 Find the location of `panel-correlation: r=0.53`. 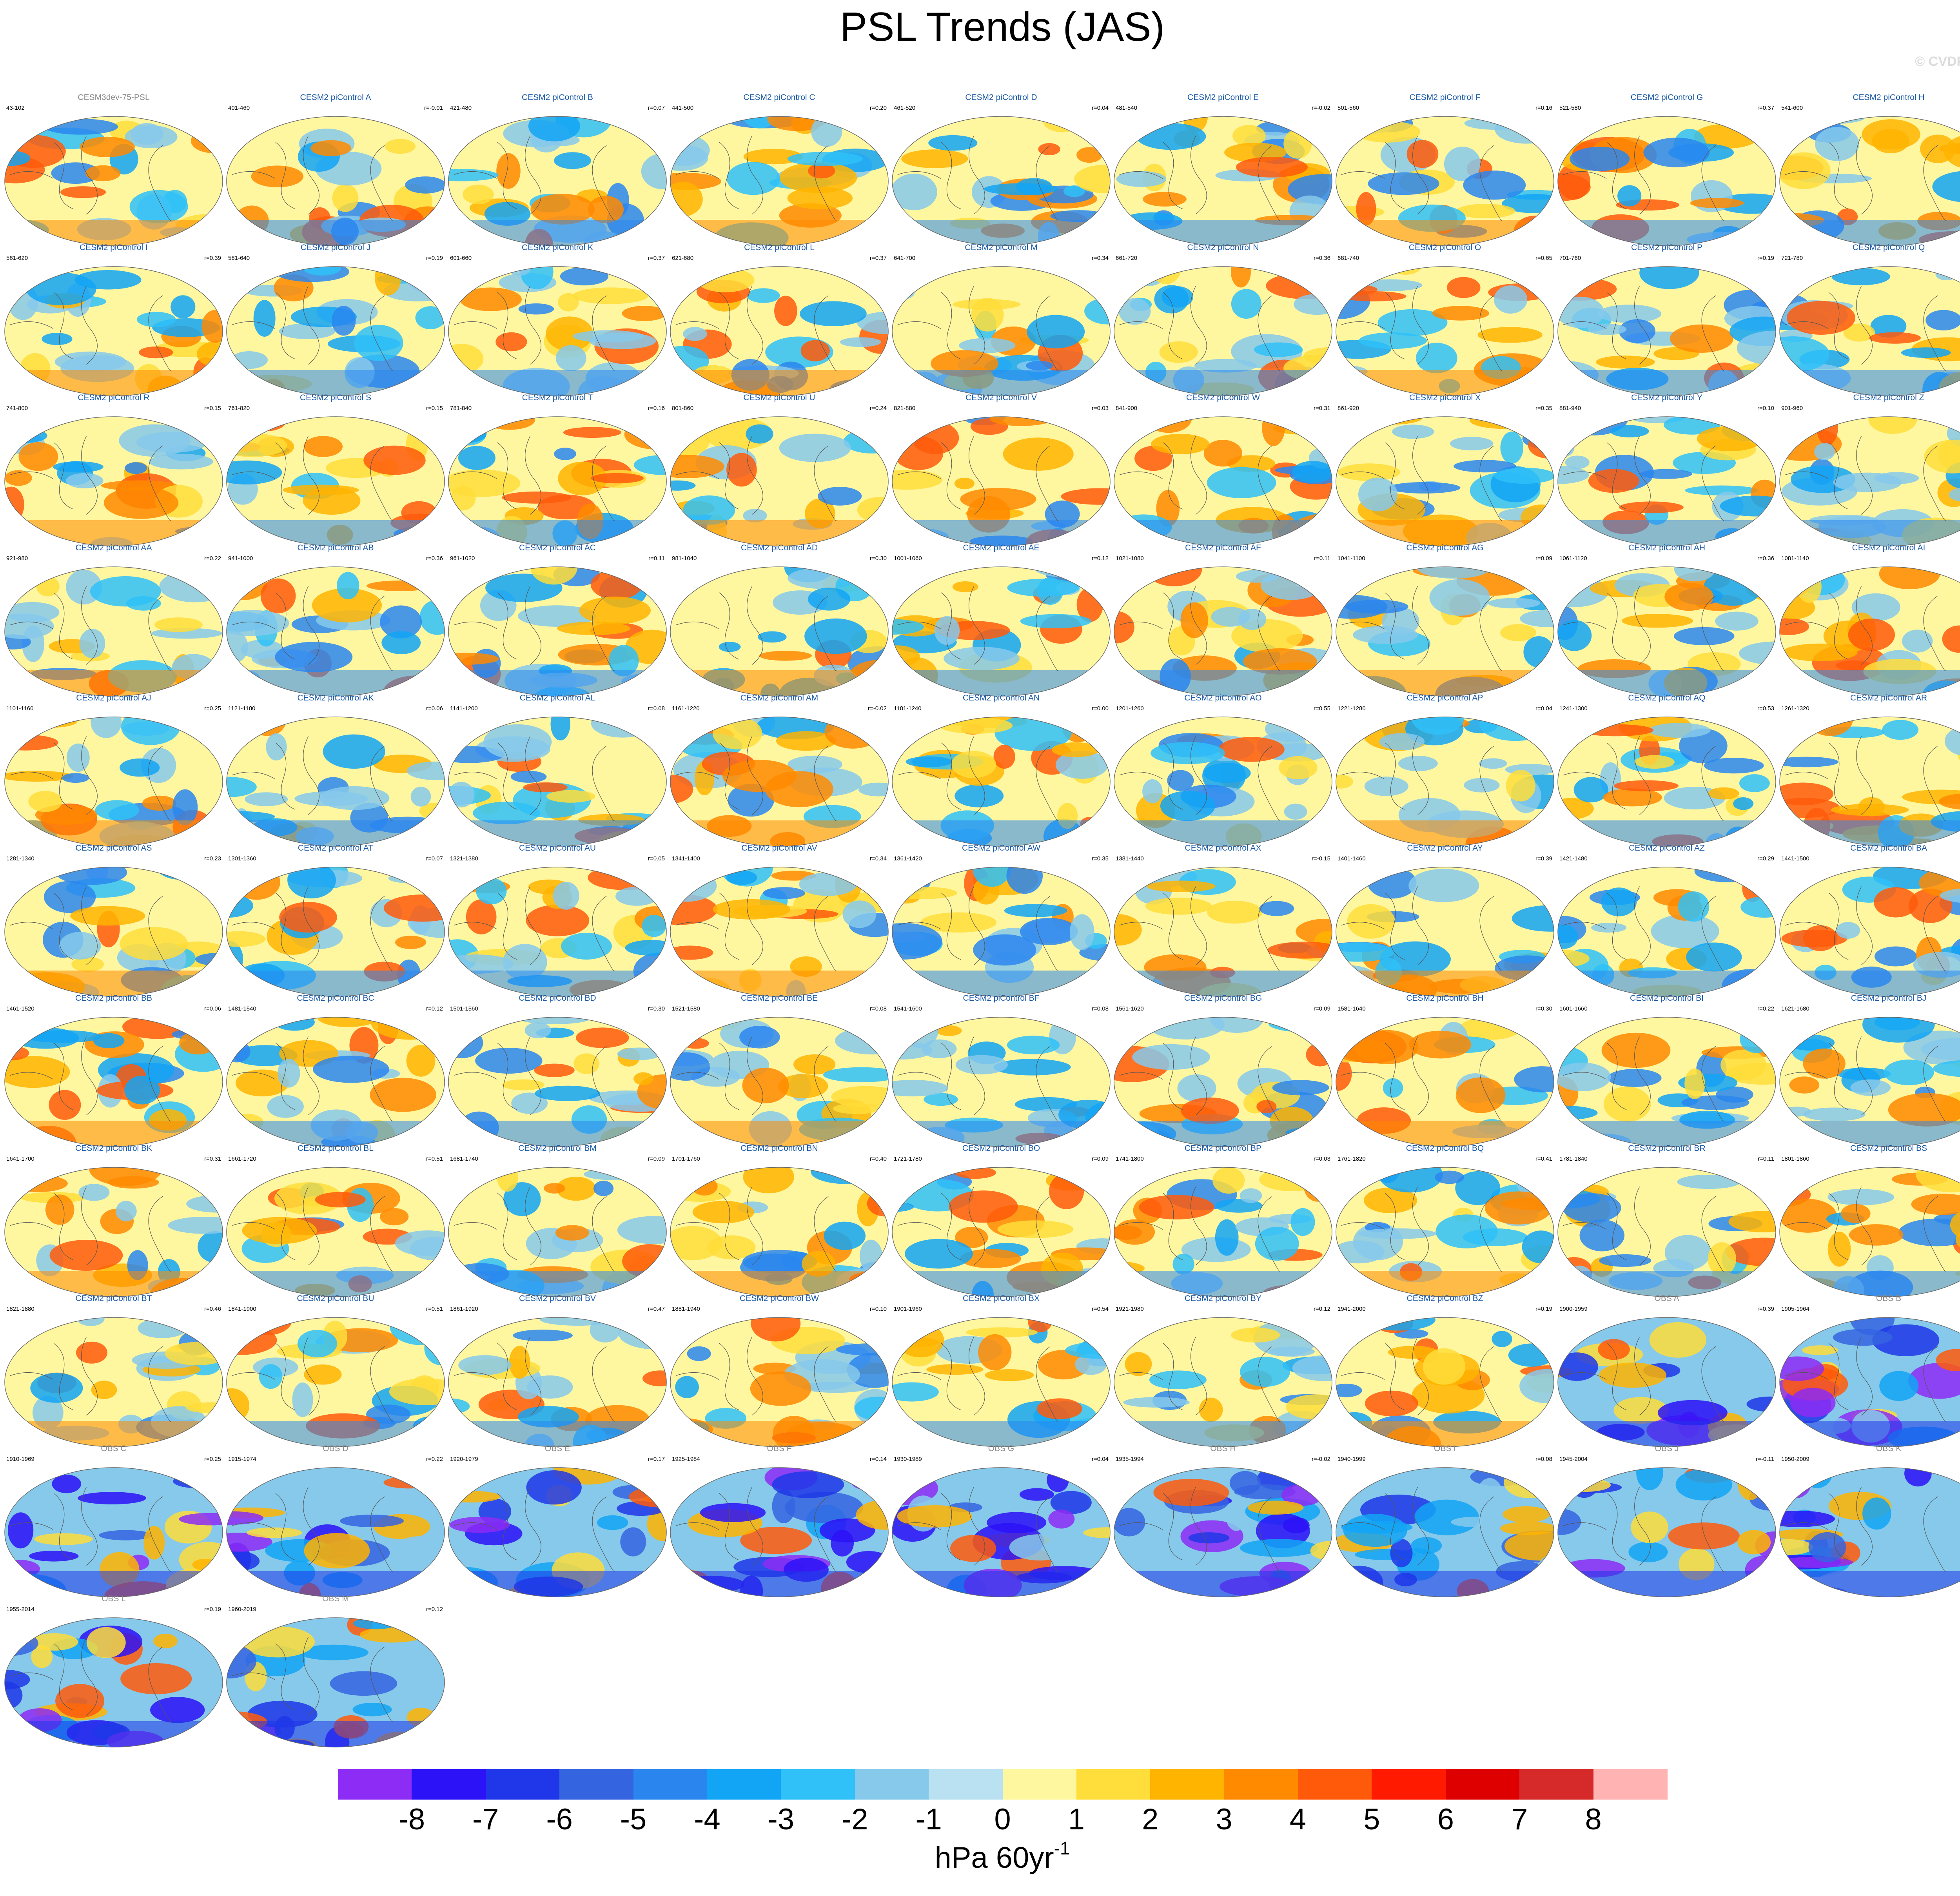

panel-correlation: r=0.53 is located at coordinates (1765, 708).